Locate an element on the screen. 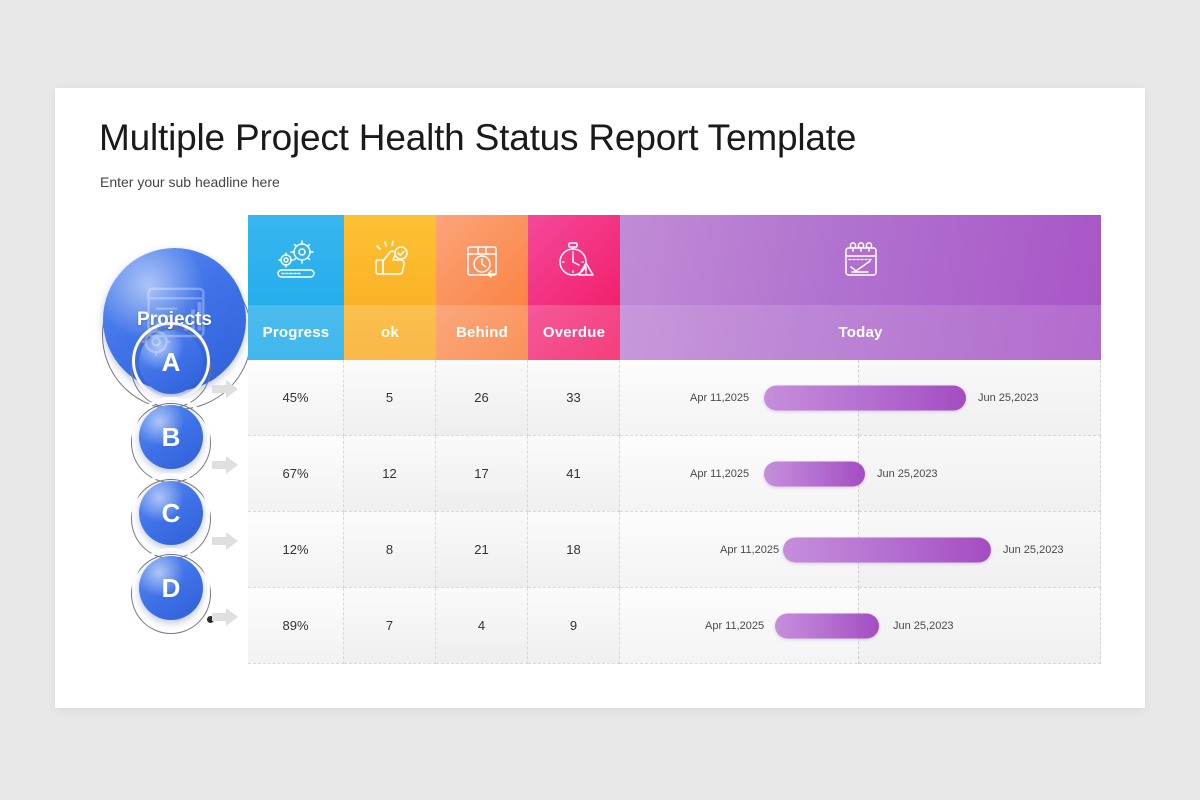 Image resolution: width=1200 pixels, height=800 pixels. column-header-progress: Progress is located at coordinates (296, 287).